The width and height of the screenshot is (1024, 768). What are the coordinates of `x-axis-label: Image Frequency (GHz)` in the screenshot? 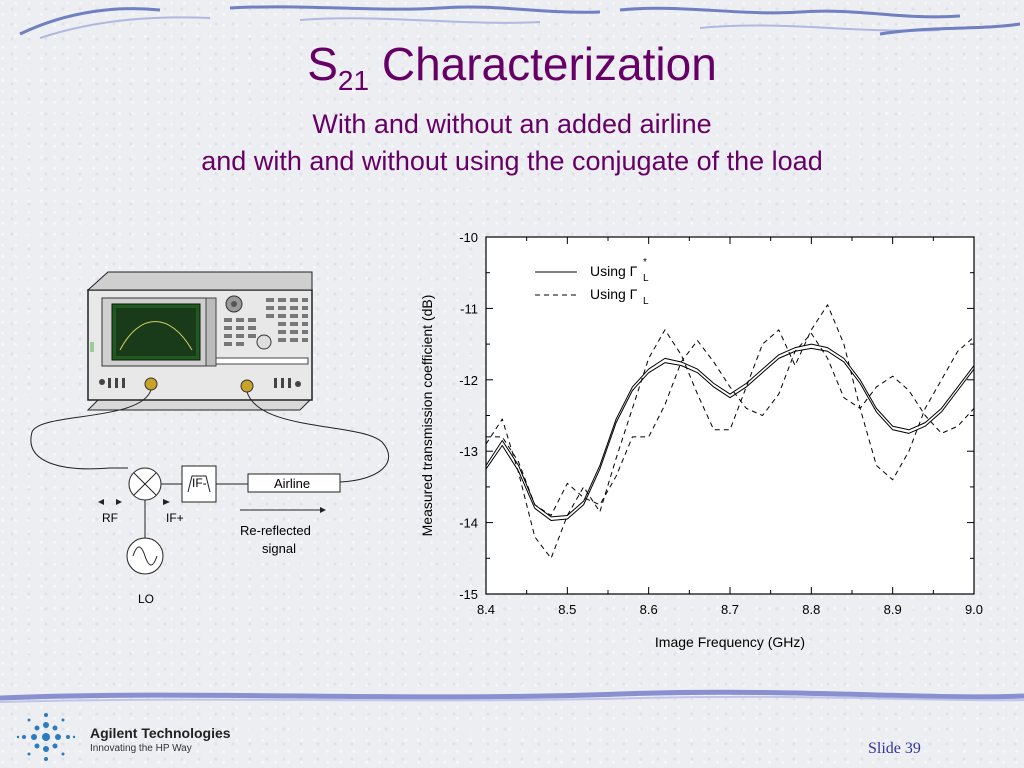 It's located at (730, 642).